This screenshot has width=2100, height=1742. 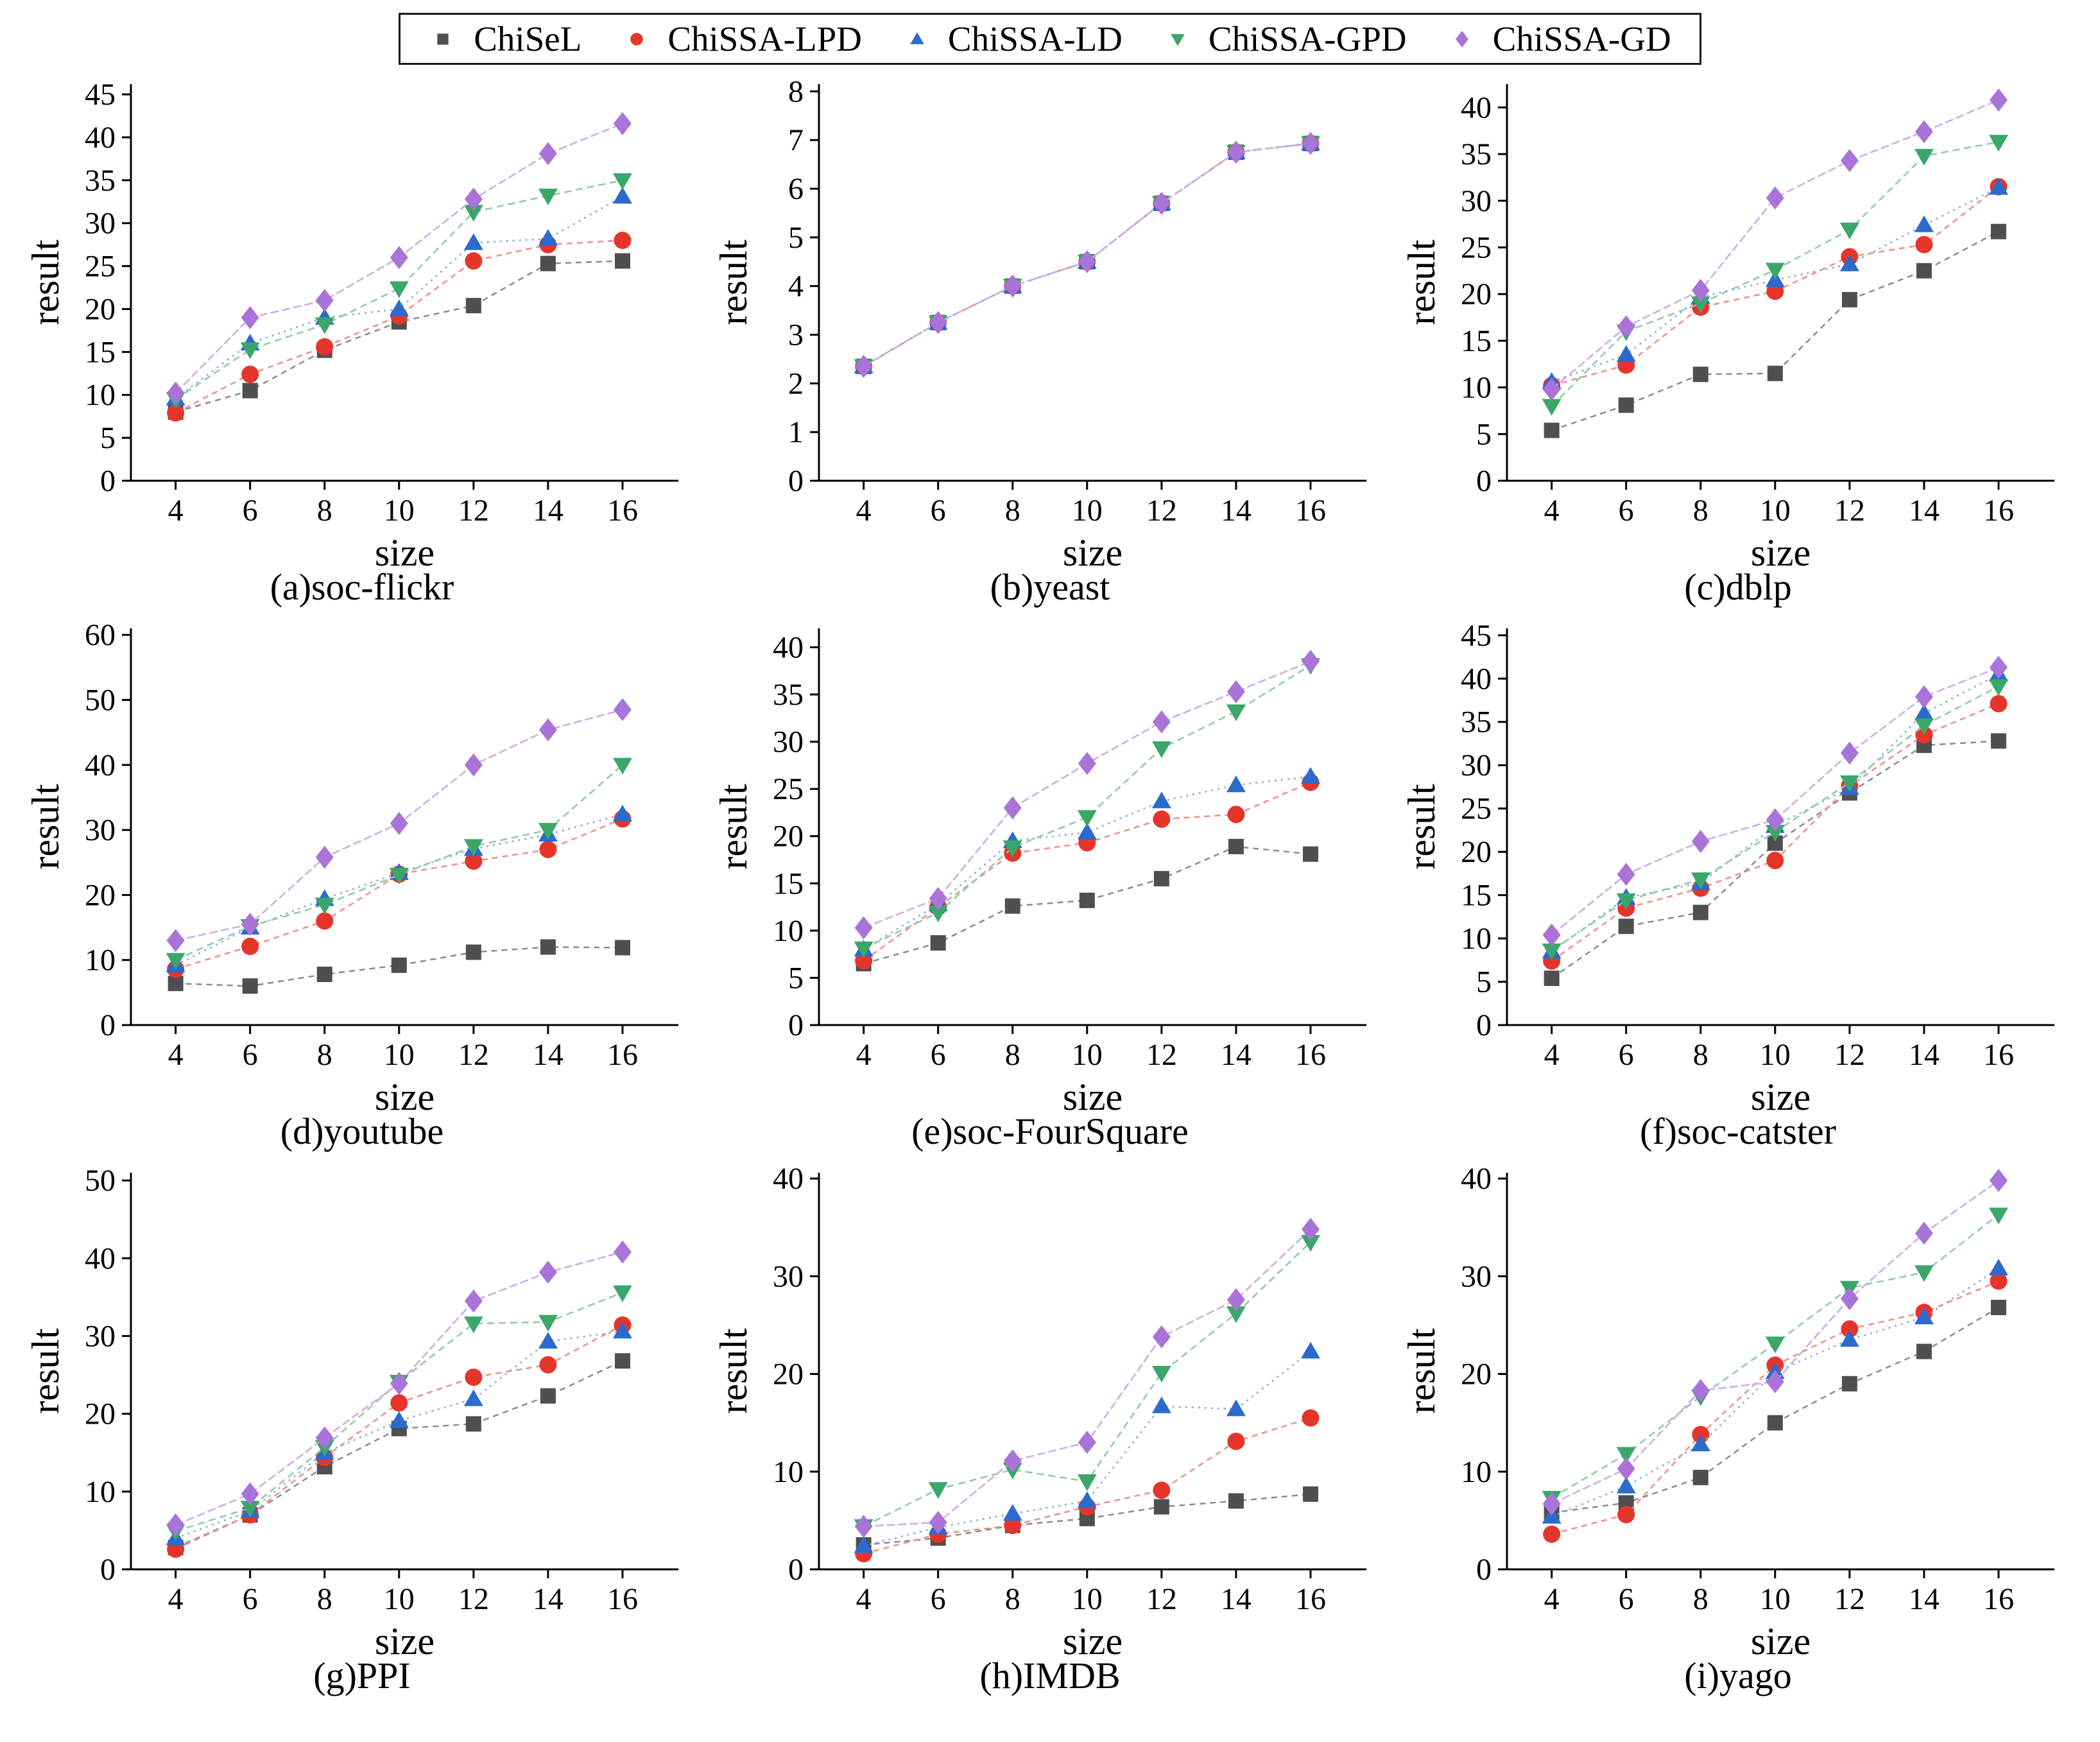 I want to click on y-tick-label: 5, so click(x=1484, y=982).